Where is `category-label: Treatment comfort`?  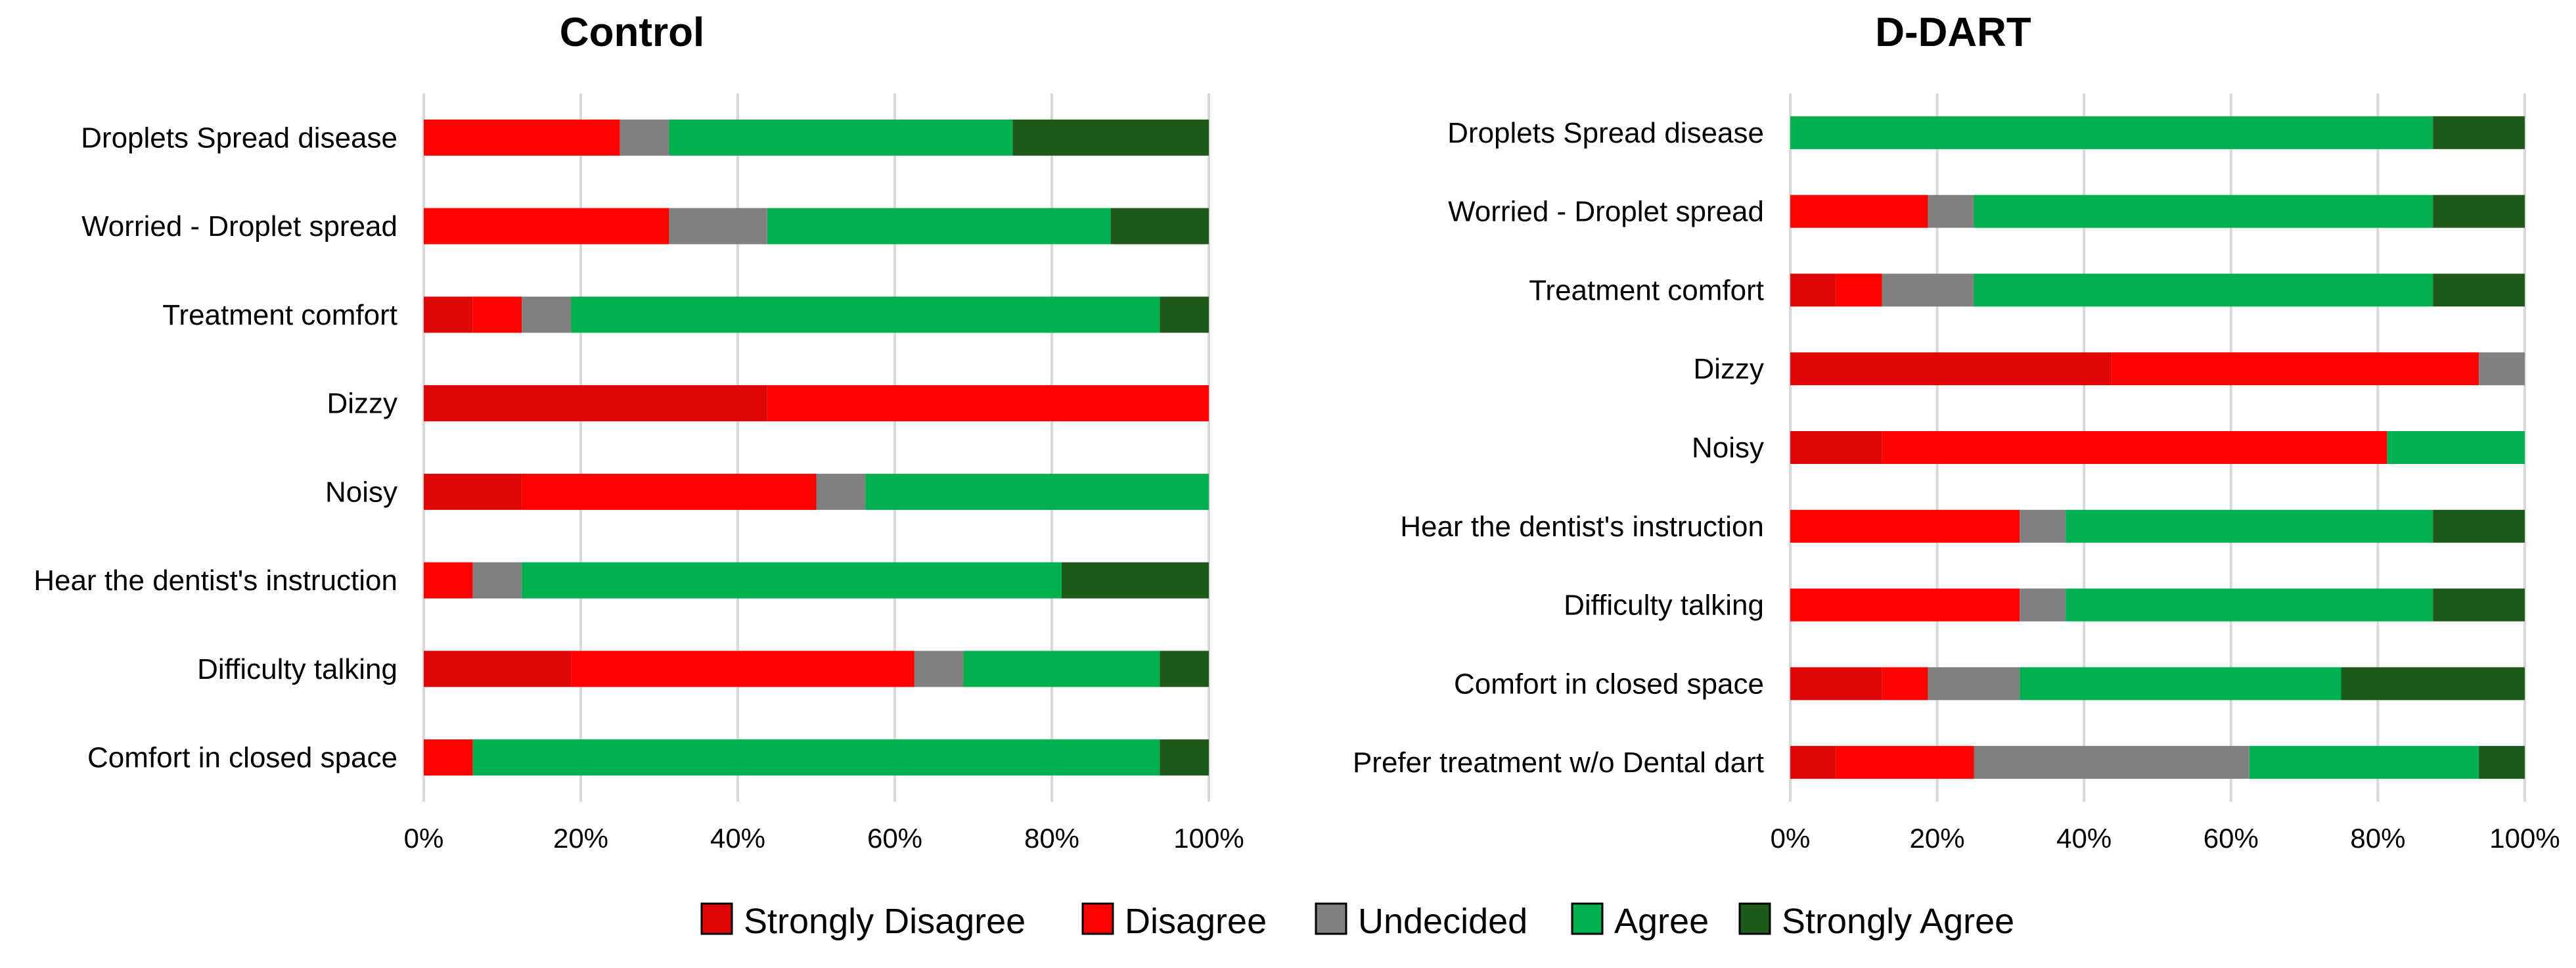
category-label: Treatment comfort is located at coordinates (279, 315).